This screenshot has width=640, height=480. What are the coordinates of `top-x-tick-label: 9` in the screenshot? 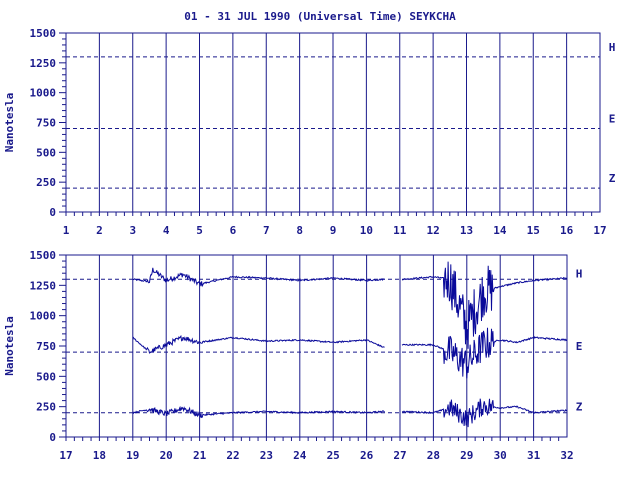 It's located at (333, 230).